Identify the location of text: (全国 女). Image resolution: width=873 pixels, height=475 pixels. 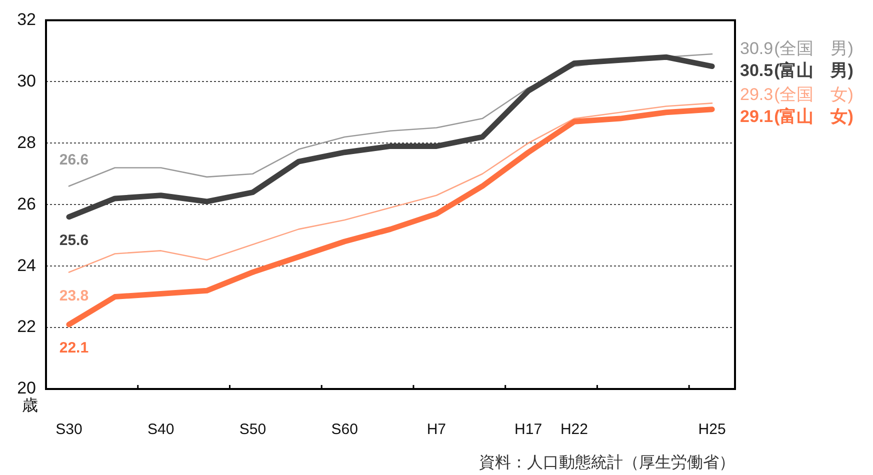
(814, 94).